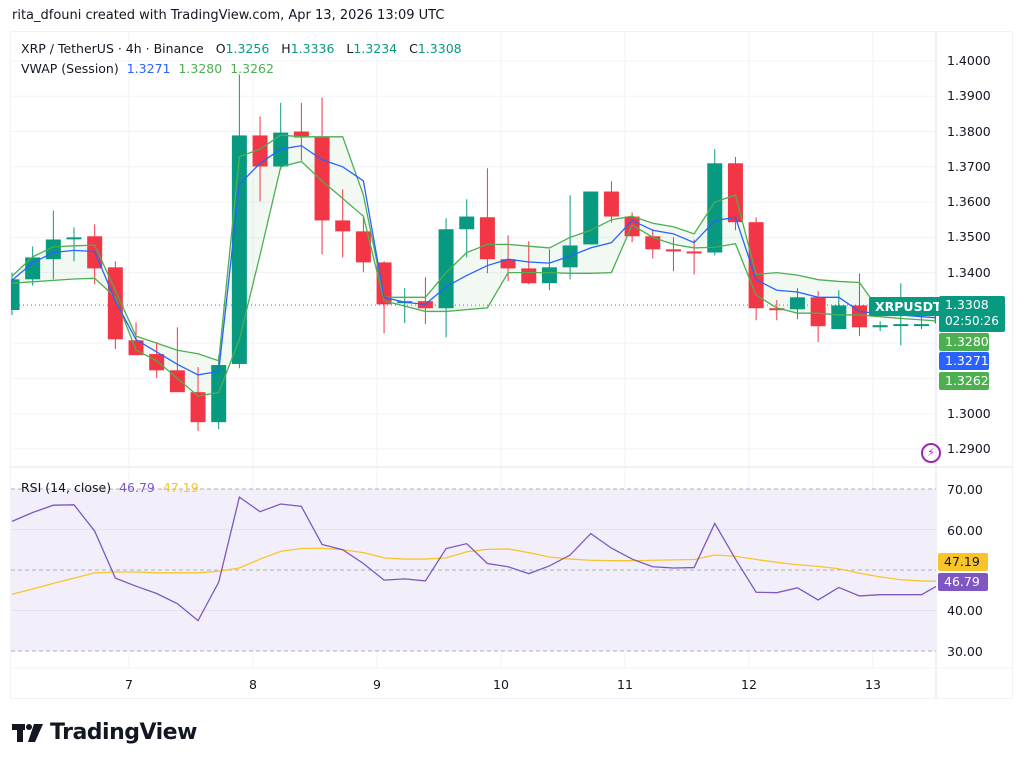  Describe the element at coordinates (963, 582) in the screenshot. I see `rsi-tag: 46.79` at that location.